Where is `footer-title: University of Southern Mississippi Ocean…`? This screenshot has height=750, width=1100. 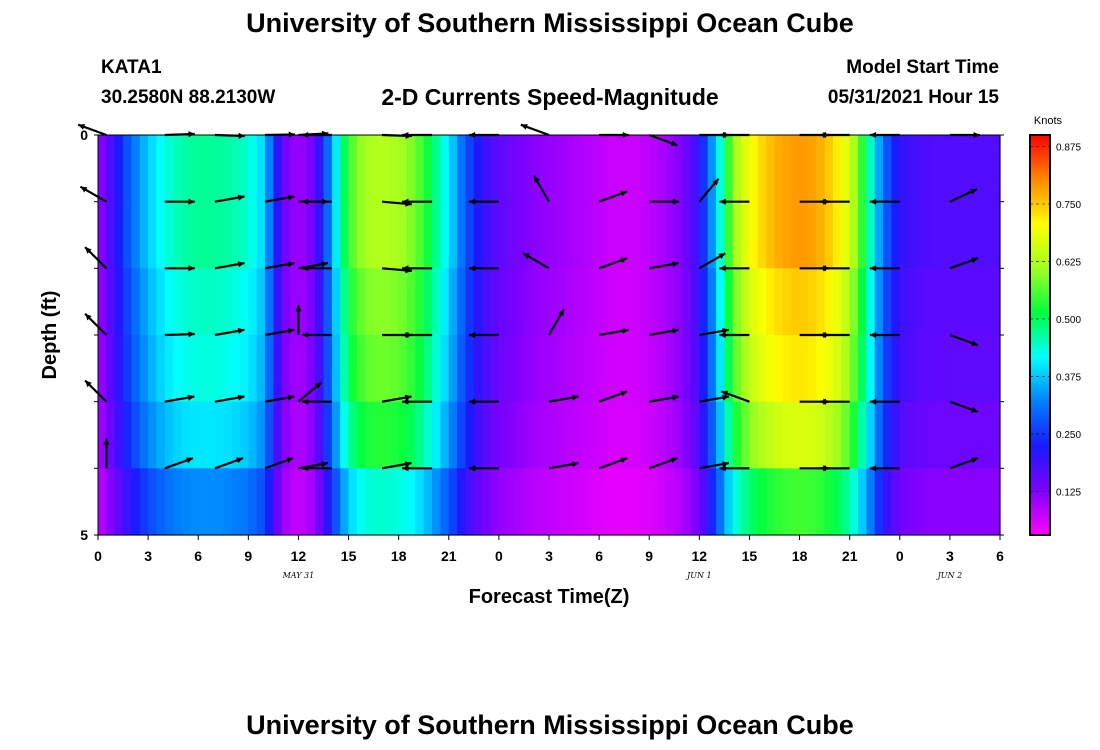
footer-title: University of Southern Mississippi Ocean… is located at coordinates (550, 725).